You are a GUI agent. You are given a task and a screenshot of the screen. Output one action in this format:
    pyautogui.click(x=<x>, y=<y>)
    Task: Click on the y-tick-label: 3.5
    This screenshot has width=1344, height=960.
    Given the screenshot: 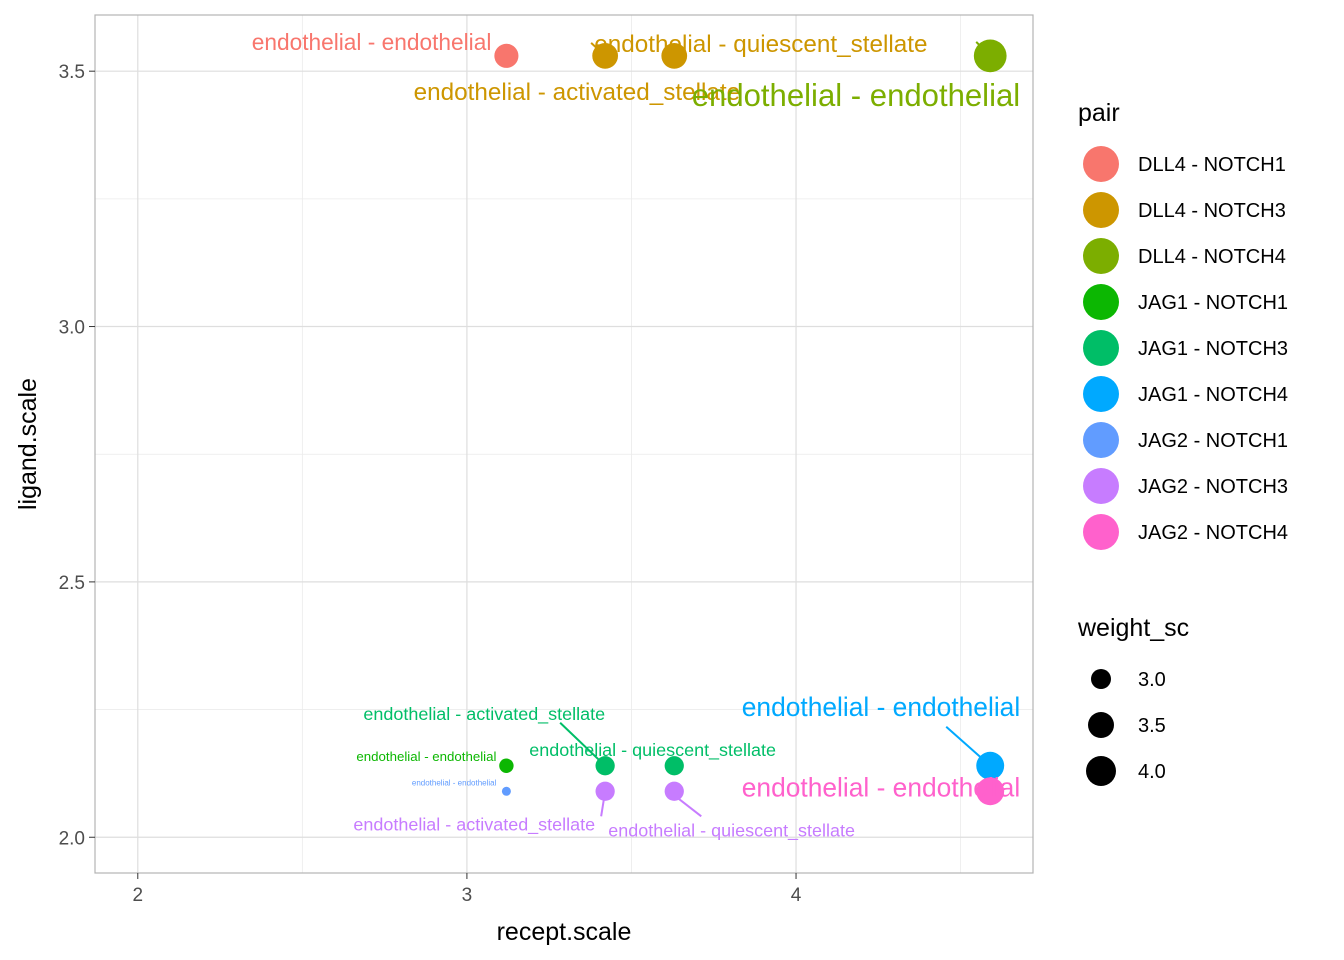 What is the action you would take?
    pyautogui.click(x=72, y=72)
    